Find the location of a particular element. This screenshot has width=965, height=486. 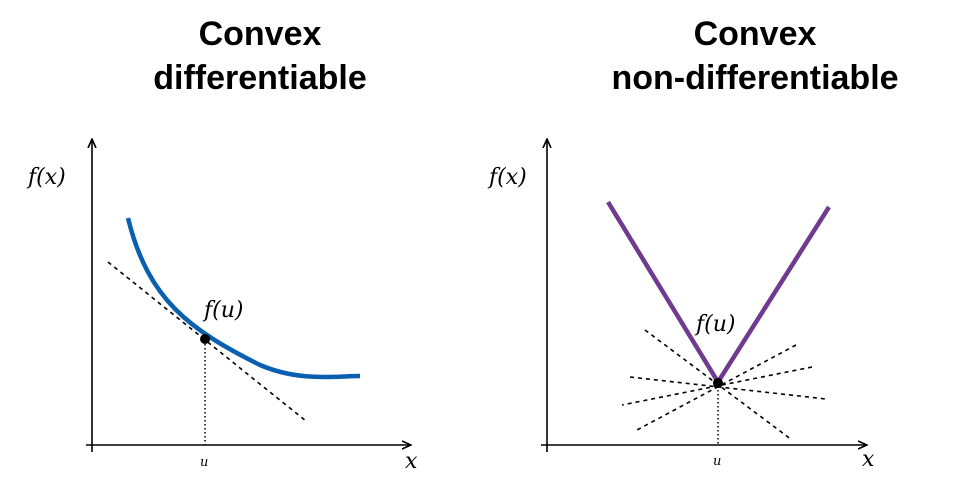

right-y-label: f(x) is located at coordinates (507, 177).